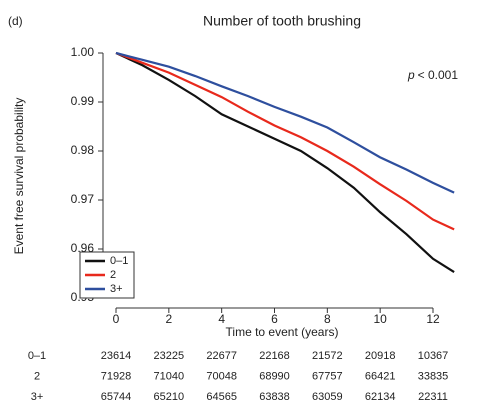 The width and height of the screenshot is (477, 414). What do you see at coordinates (327, 356) in the screenshot?
I see `risk-count: 21572` at bounding box center [327, 356].